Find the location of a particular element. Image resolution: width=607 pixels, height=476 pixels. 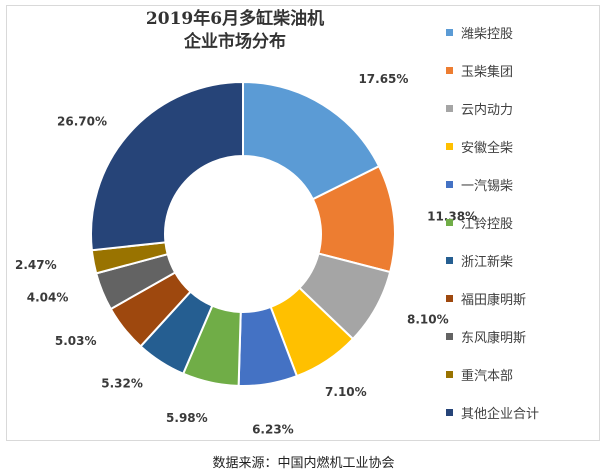

legend-label: 玉柴集团 is located at coordinates (487, 72).